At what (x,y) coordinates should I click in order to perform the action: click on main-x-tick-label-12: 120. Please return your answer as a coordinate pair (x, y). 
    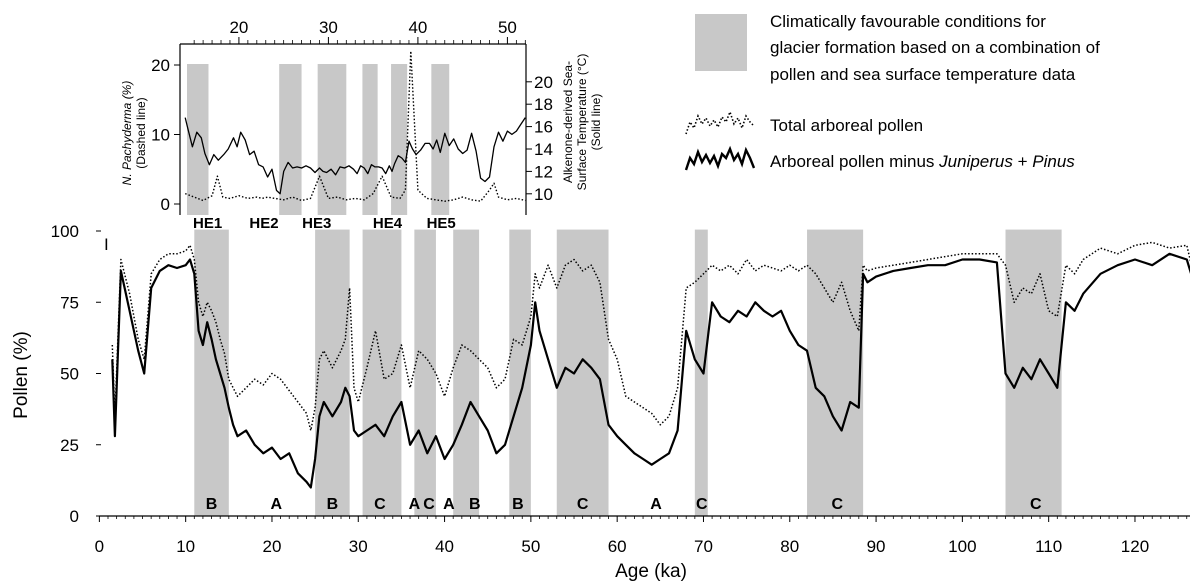
    Looking at the image, I should click on (1135, 546).